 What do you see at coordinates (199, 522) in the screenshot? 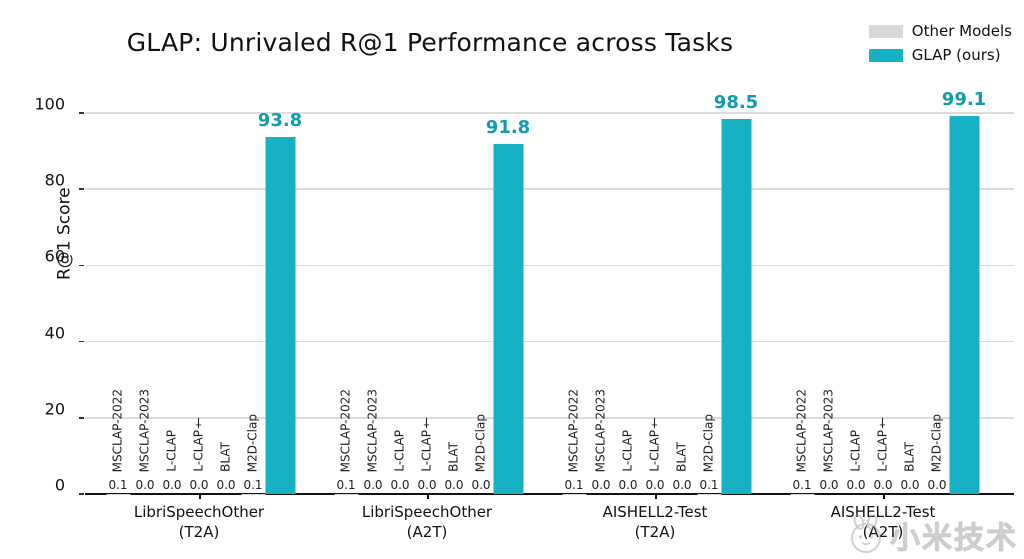
I see `x-category-label: LibriSpeechOther (T2A)` at bounding box center [199, 522].